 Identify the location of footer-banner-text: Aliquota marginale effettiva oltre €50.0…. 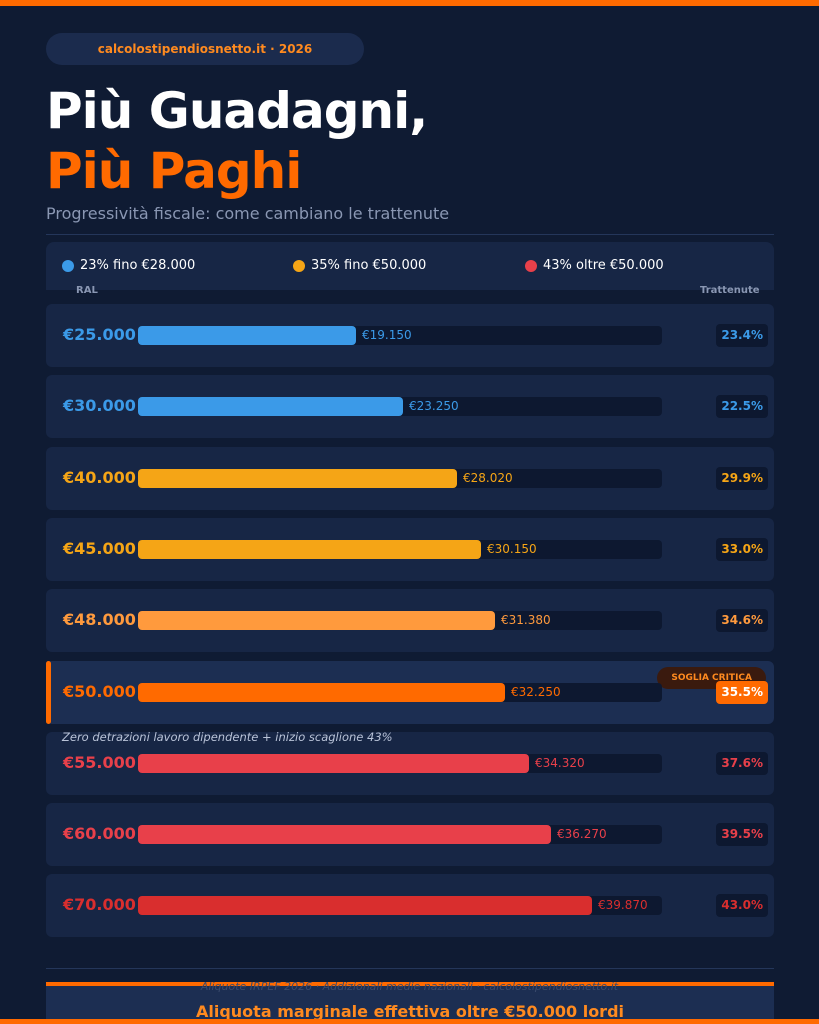
(410, 1010).